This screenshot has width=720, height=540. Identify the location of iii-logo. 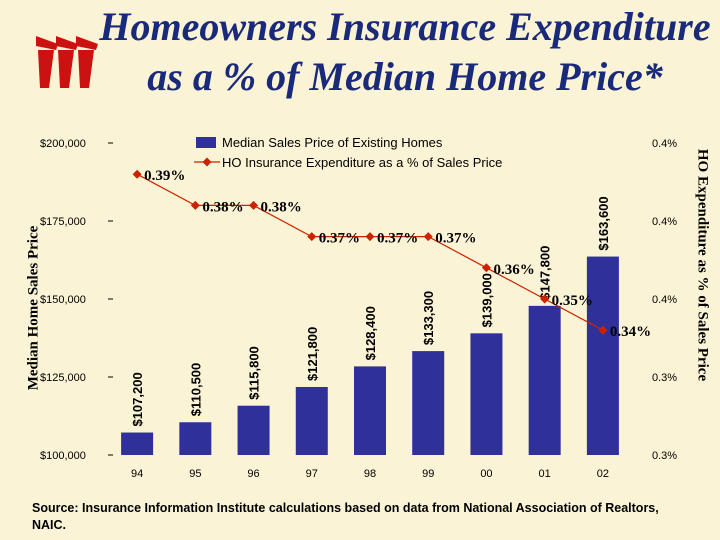
(67, 62).